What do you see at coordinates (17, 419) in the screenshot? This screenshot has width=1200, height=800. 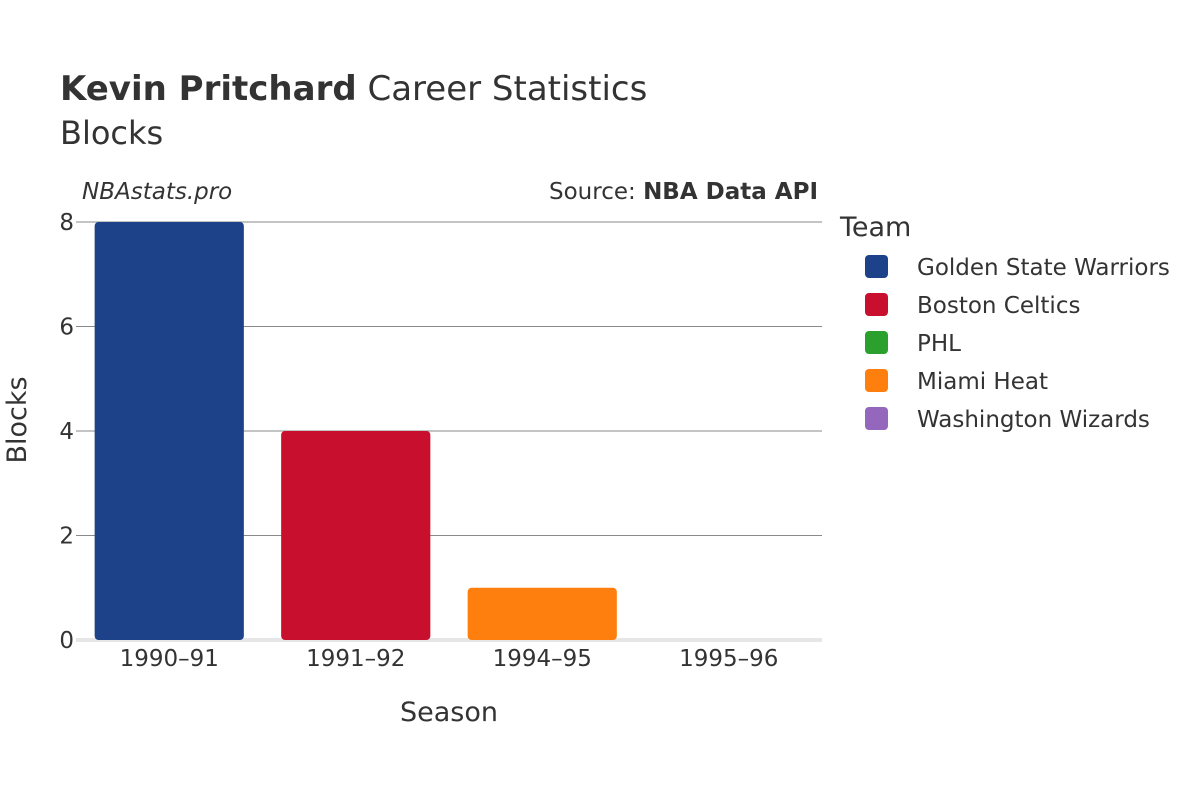 I see `y-axis-label: Blocks` at bounding box center [17, 419].